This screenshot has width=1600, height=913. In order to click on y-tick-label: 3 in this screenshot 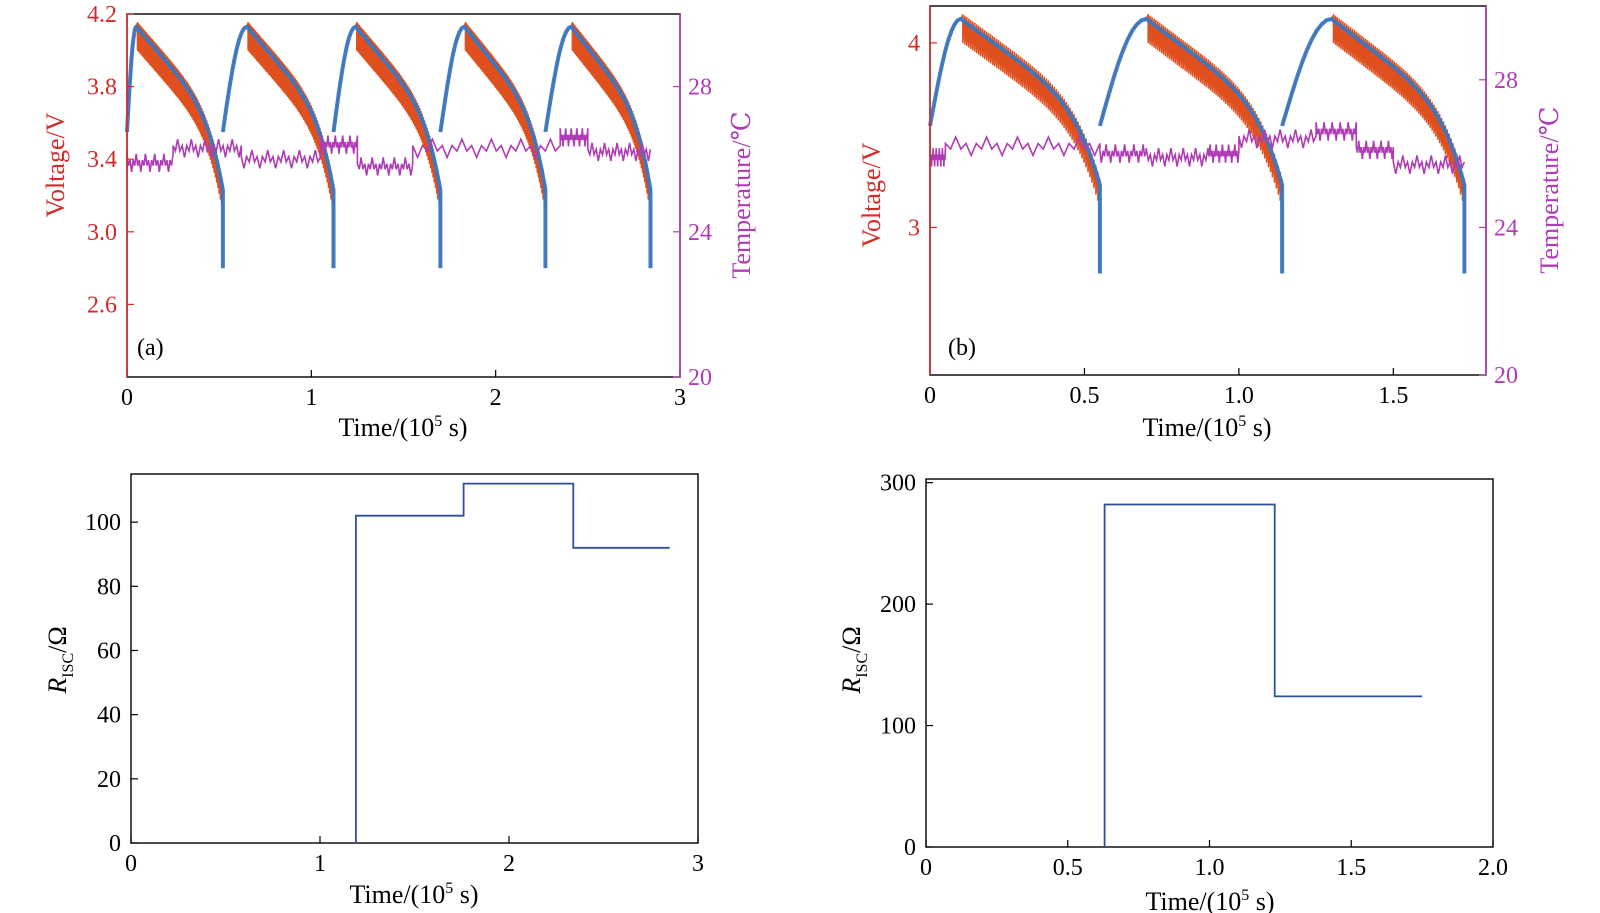, I will do `click(914, 228)`.